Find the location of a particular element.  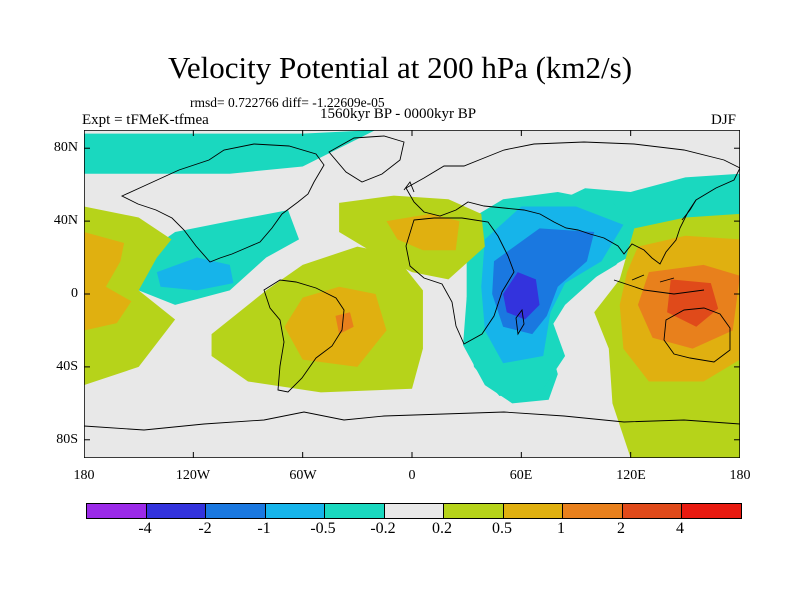

contour-region-samerica-dark is located at coordinates (344, 323).